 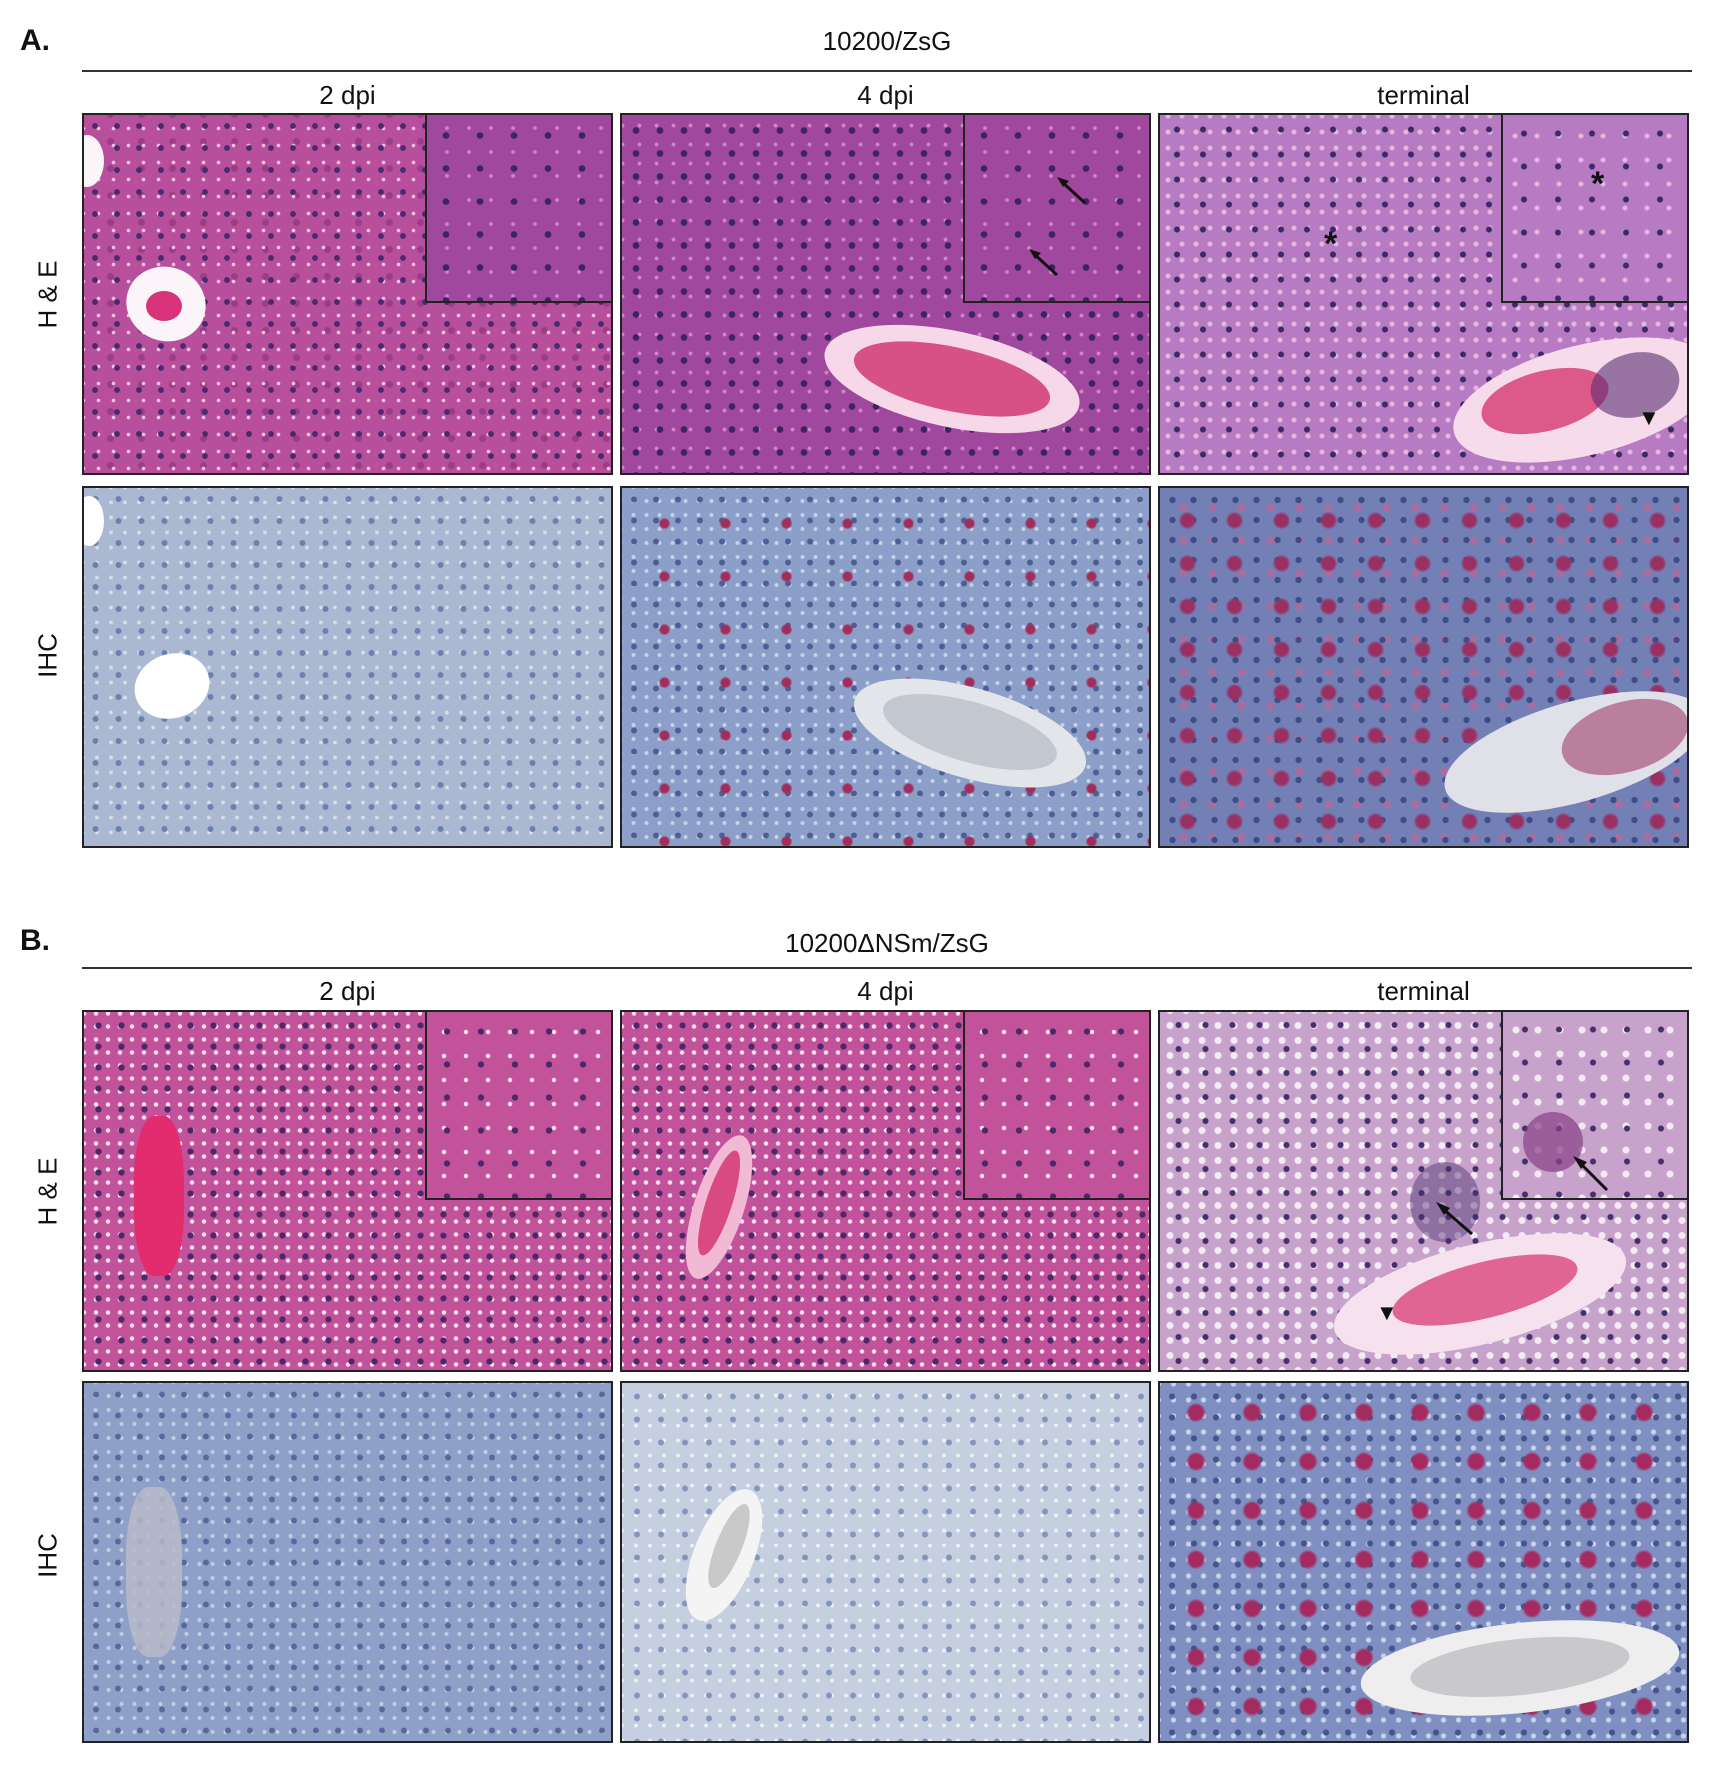 I want to click on panel-a-col-4dpi: 4 dpi, so click(x=885, y=95).